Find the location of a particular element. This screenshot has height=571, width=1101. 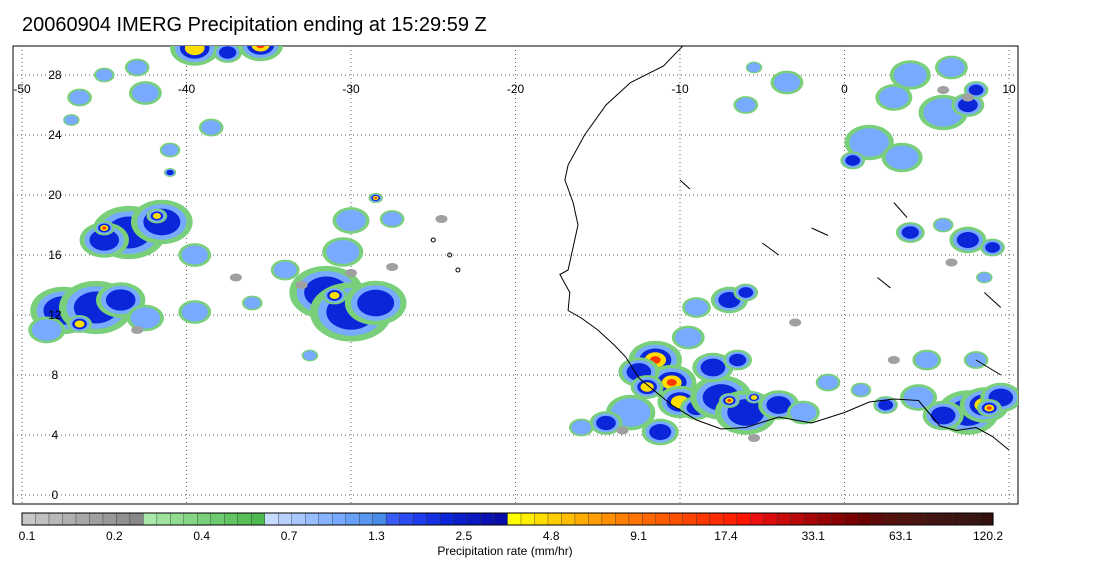

lon-tick-label: -50 is located at coordinates (22, 89).